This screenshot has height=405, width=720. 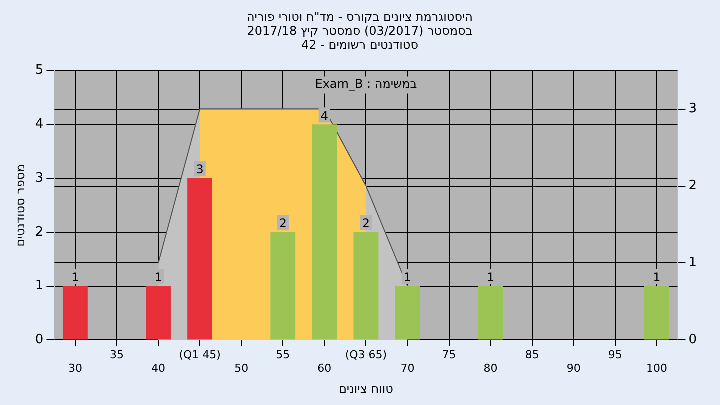 I want to click on x-tick-label: 55, so click(x=283, y=355).